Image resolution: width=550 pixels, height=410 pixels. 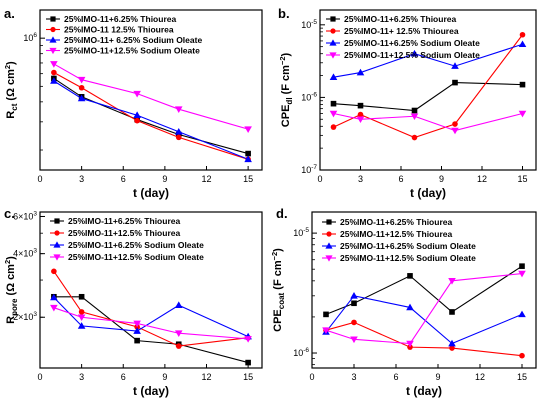 What do you see at coordinates (25, 316) in the screenshot?
I see `y-tick-label: 2×10³` at bounding box center [25, 316].